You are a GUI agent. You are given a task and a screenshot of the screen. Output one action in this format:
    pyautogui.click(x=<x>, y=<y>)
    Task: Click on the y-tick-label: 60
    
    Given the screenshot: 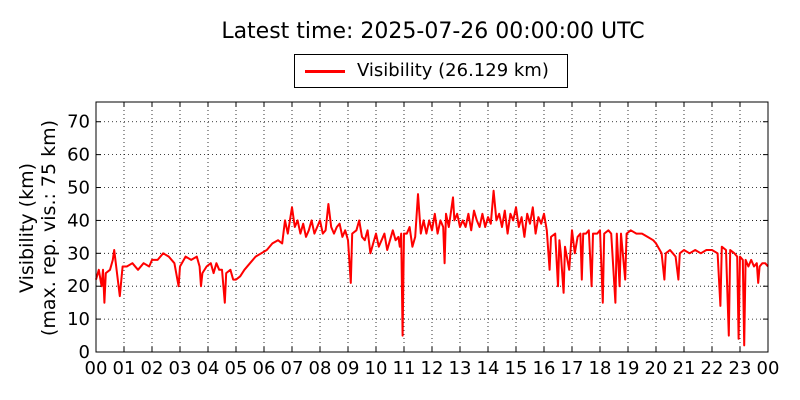 What is the action you would take?
    pyautogui.click(x=78, y=155)
    